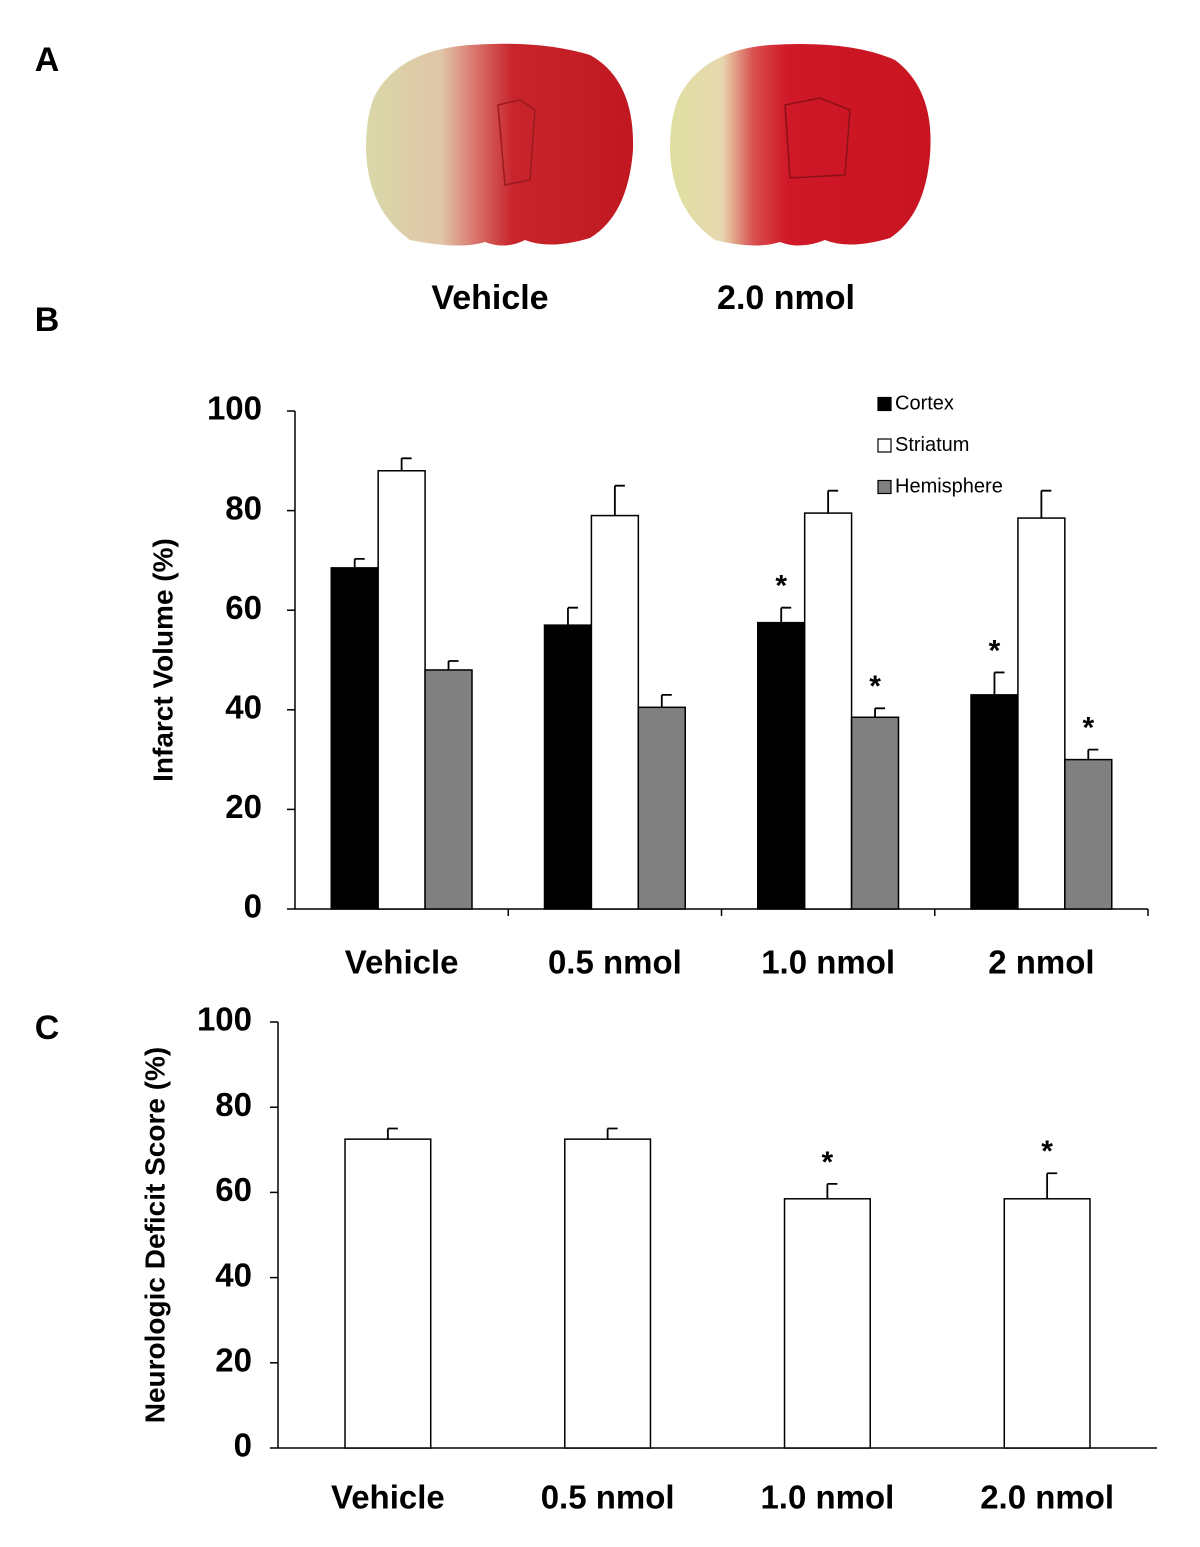  Describe the element at coordinates (489, 298) in the screenshot. I see `image-caption: Vehicle` at that location.